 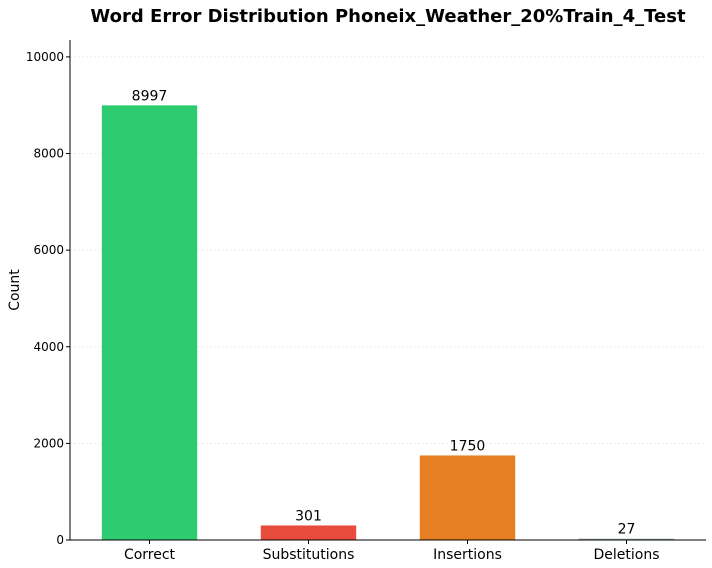 What do you see at coordinates (468, 446) in the screenshot?
I see `data-label: 1750` at bounding box center [468, 446].